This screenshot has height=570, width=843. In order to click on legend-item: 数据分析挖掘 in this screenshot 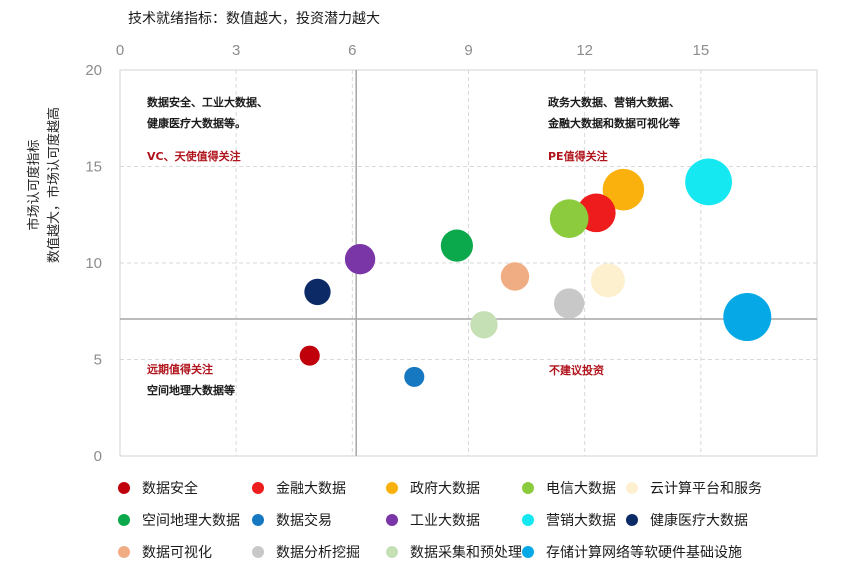, I will do `click(319, 552)`.